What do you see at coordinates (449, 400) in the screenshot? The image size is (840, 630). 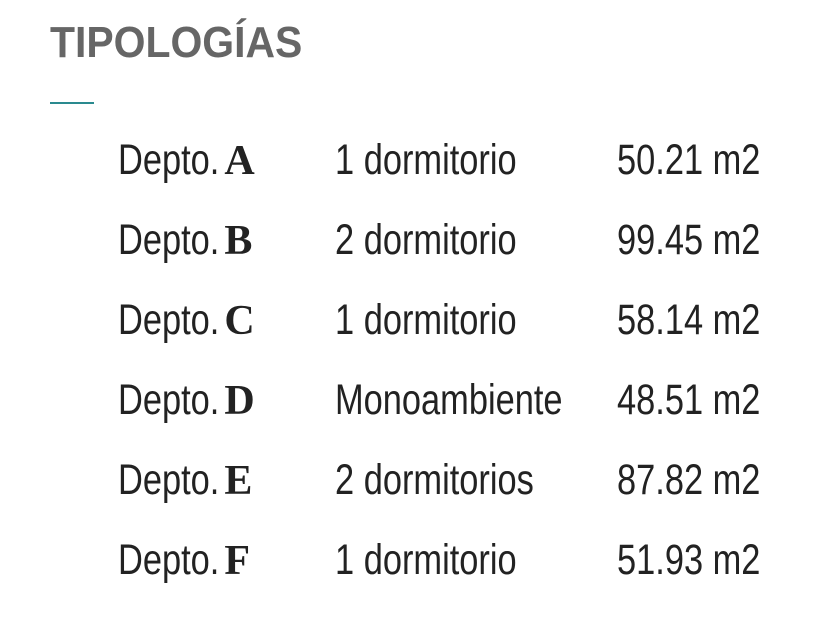 I see `unit-type: Monoambiente` at bounding box center [449, 400].